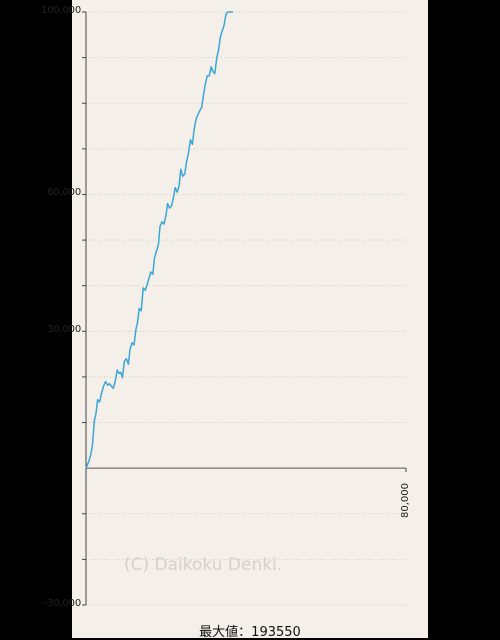 This screenshot has width=500, height=640. Describe the element at coordinates (250, 632) in the screenshot. I see `max-value-label: 最大値：193550` at that location.